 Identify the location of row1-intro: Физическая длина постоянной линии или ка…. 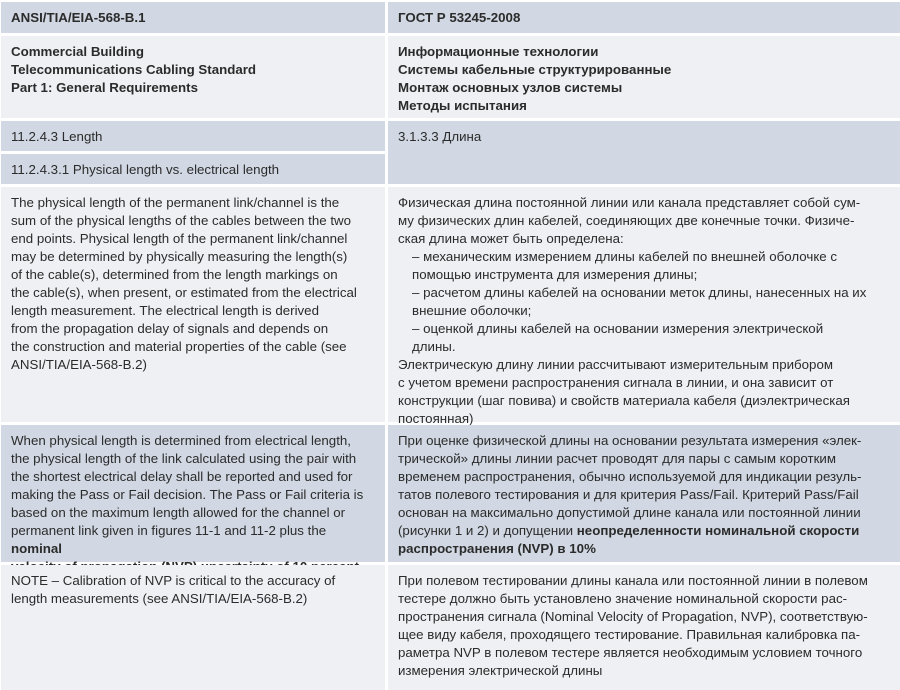
(629, 220).